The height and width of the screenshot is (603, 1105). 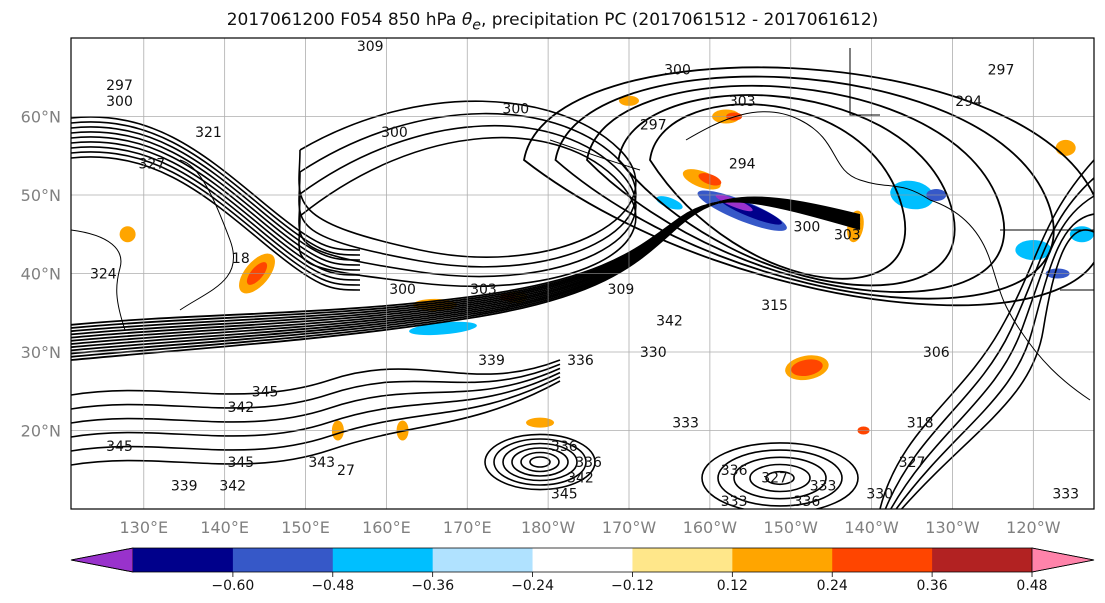 What do you see at coordinates (103, 275) in the screenshot?
I see `contour-label: 324` at bounding box center [103, 275].